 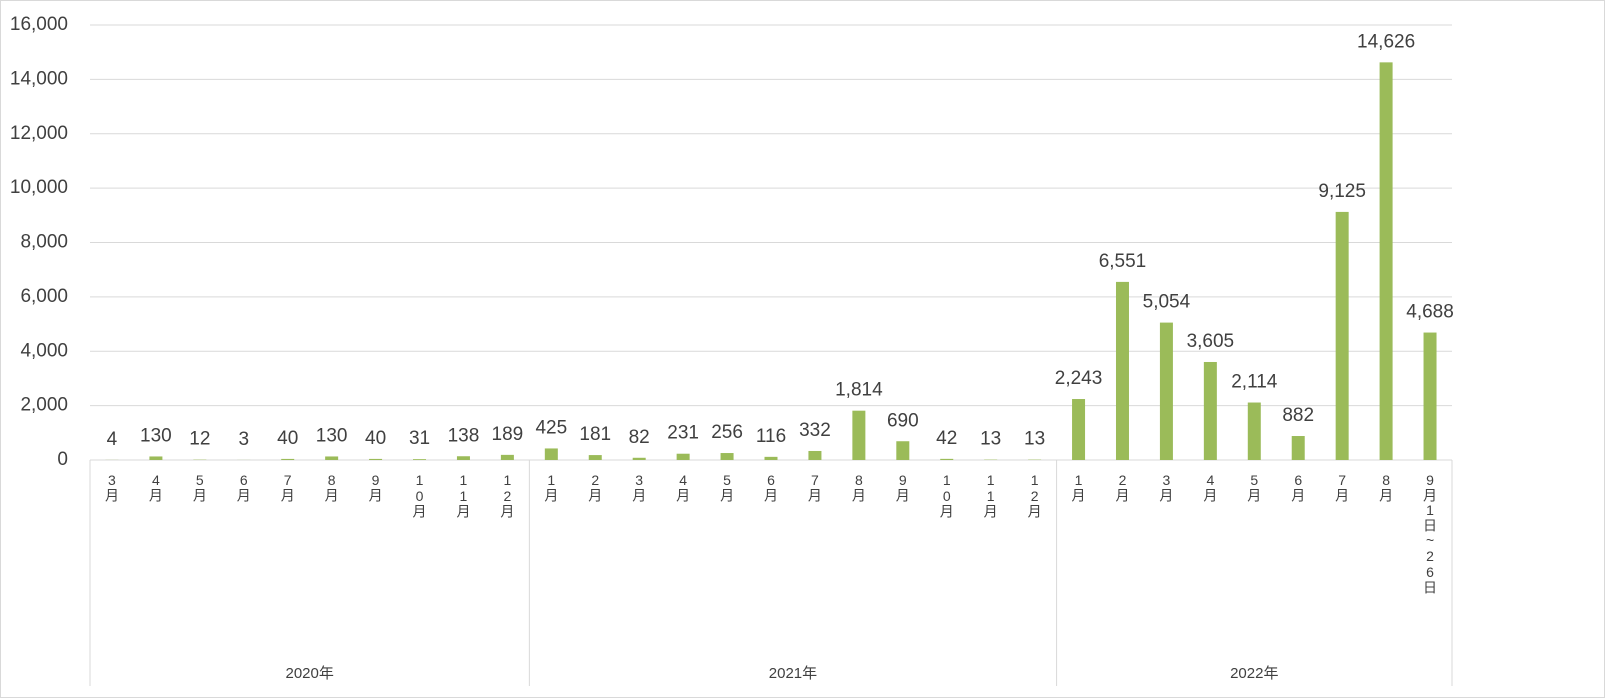 I want to click on data-label: 332, so click(x=815, y=430).